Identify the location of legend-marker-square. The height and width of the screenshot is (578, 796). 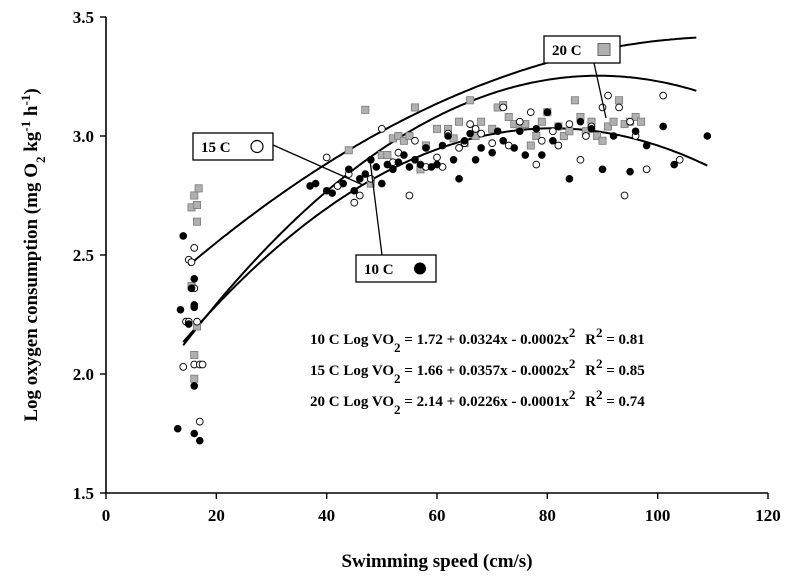
(604, 49).